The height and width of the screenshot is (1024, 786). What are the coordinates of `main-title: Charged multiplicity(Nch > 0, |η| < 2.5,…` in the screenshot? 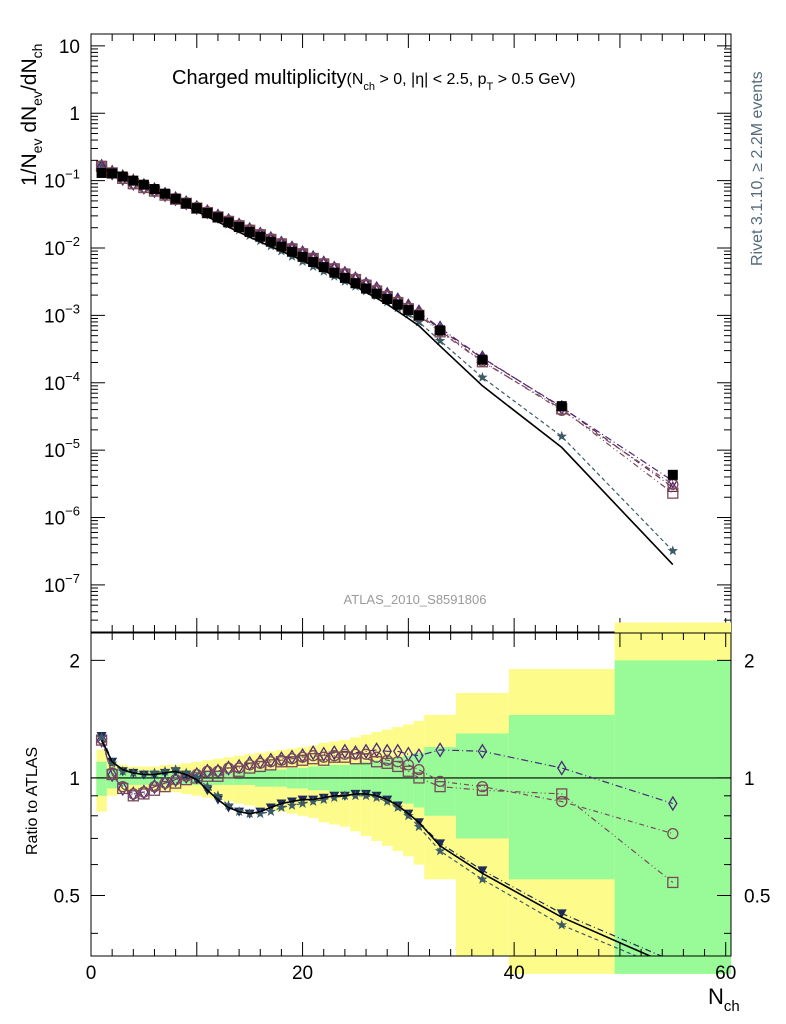 It's located at (374, 80).